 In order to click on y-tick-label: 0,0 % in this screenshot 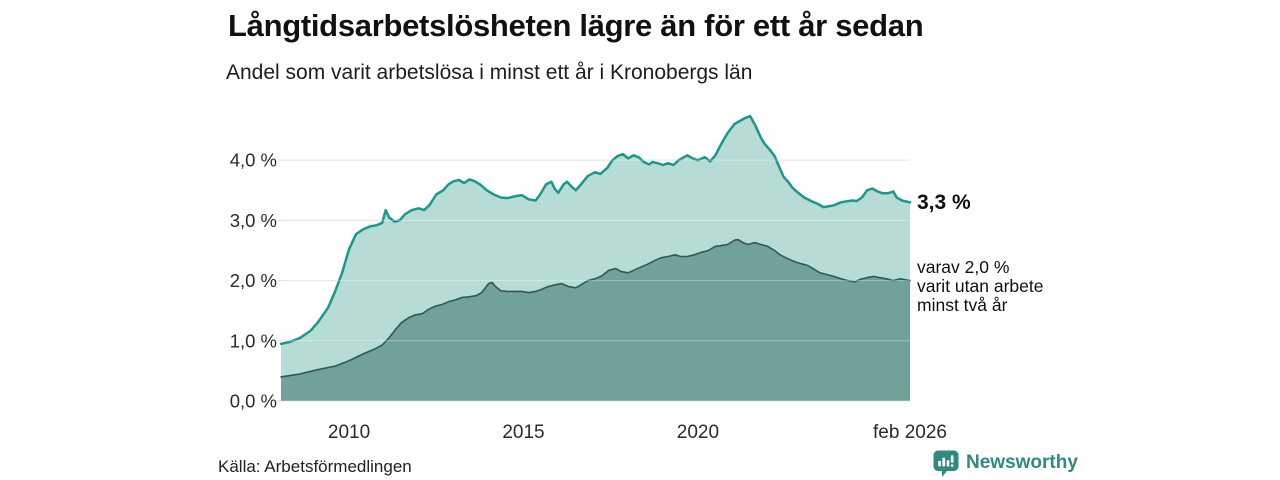, I will do `click(253, 401)`.